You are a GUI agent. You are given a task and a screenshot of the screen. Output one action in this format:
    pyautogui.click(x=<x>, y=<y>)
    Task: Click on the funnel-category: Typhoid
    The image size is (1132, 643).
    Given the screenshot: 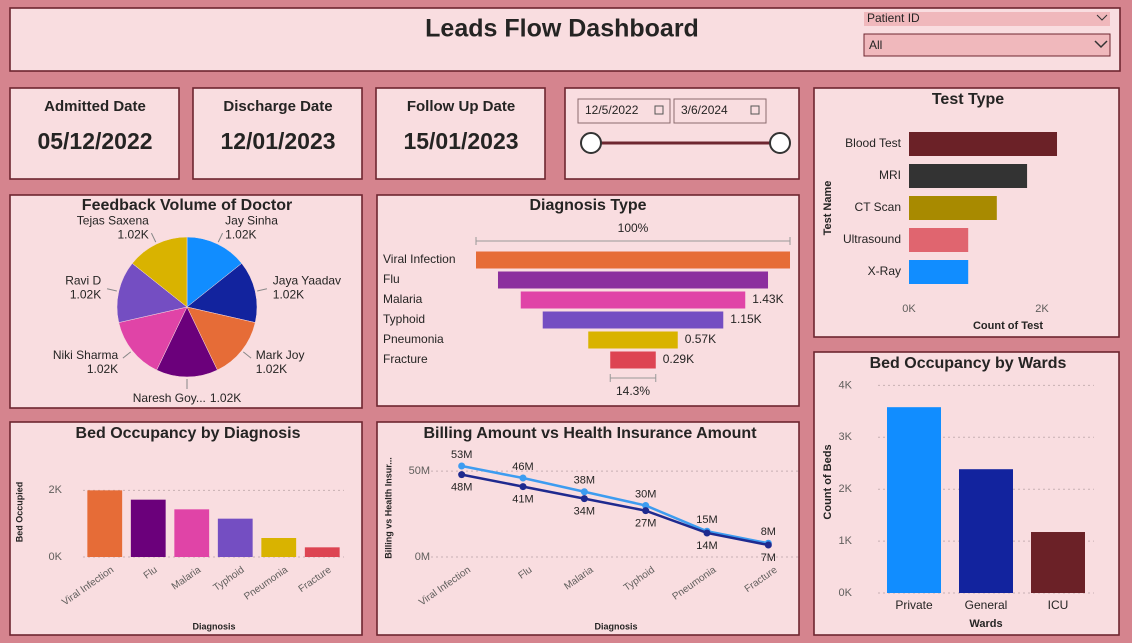 What is the action you would take?
    pyautogui.click(x=404, y=319)
    